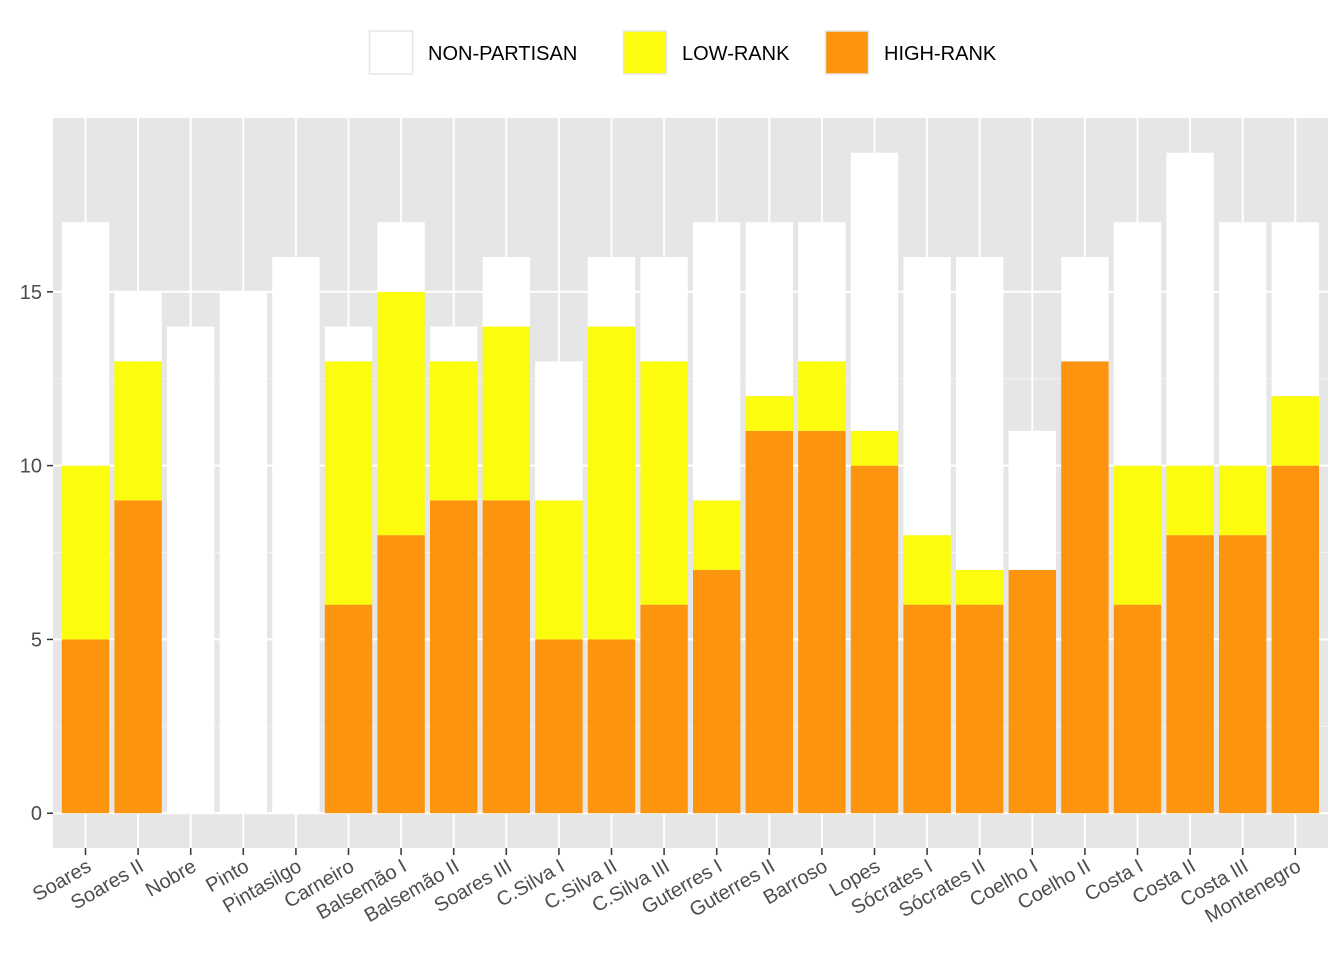  What do you see at coordinates (31, 293) in the screenshot?
I see `y-tick-label: 15` at bounding box center [31, 293].